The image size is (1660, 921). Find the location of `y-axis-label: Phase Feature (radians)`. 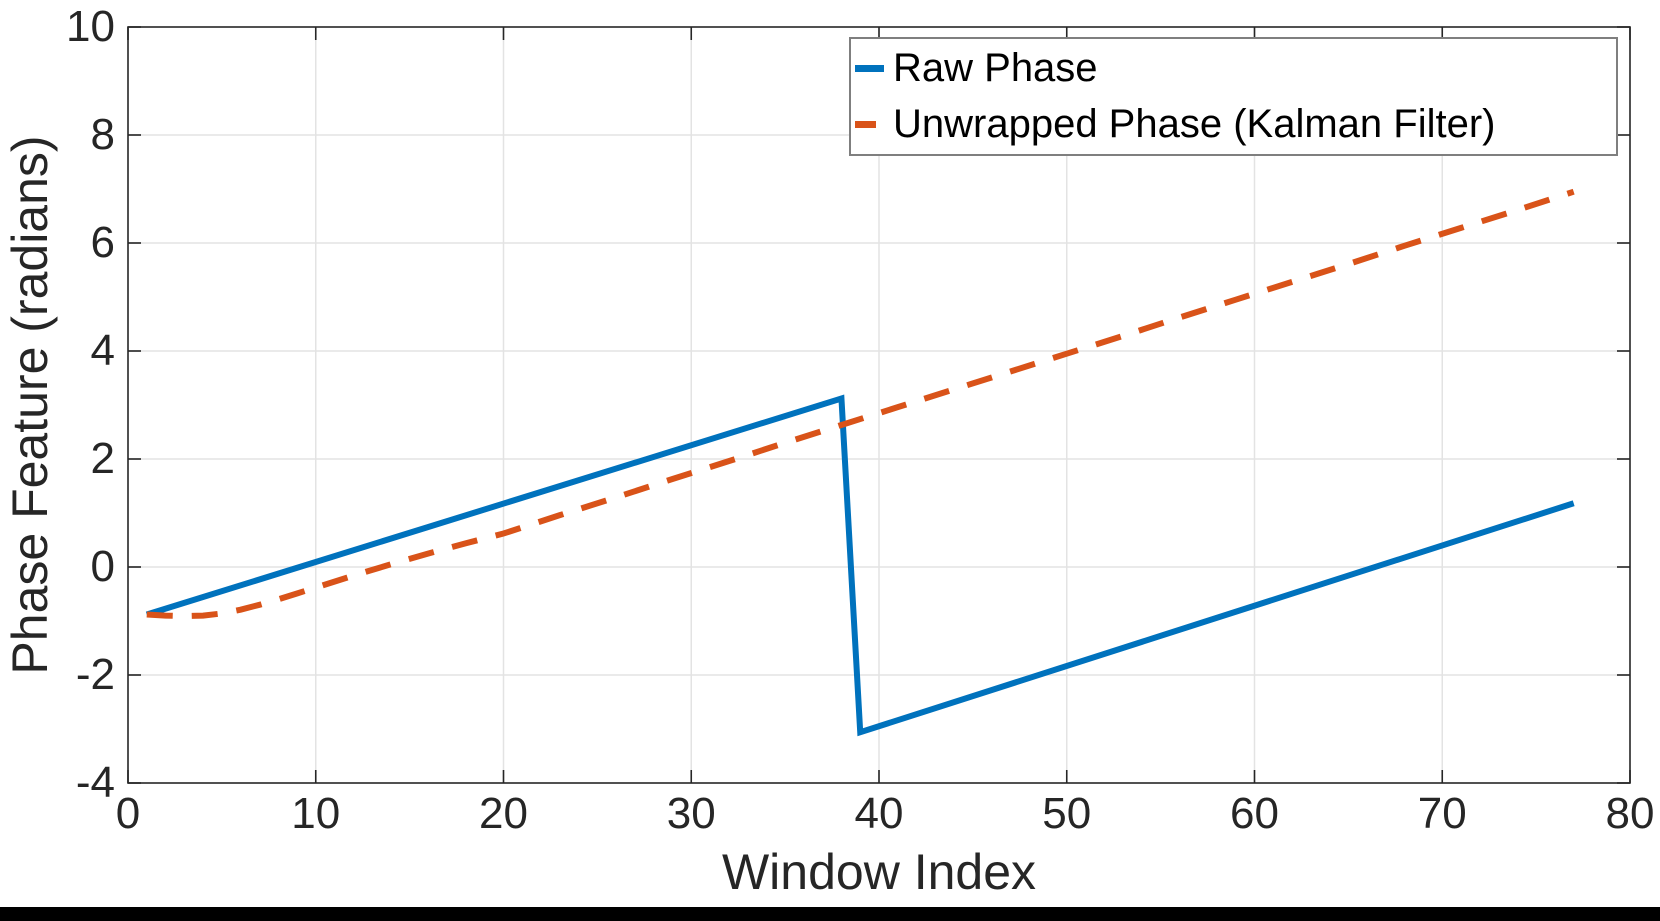

y-axis-label: Phase Feature (radians) is located at coordinates (30, 405).